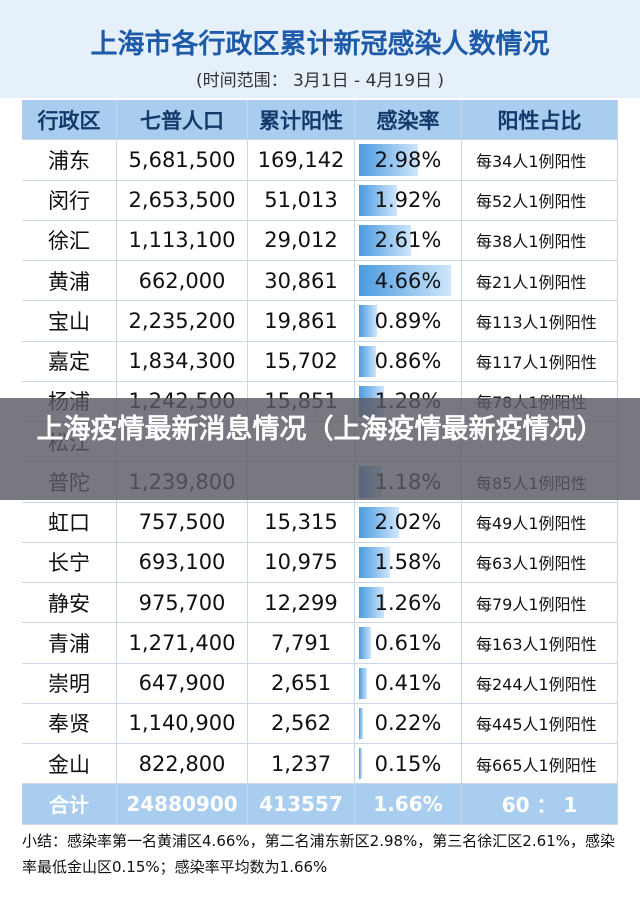 The height and width of the screenshot is (902, 640). I want to click on rate-text: 2.98%, so click(408, 159).